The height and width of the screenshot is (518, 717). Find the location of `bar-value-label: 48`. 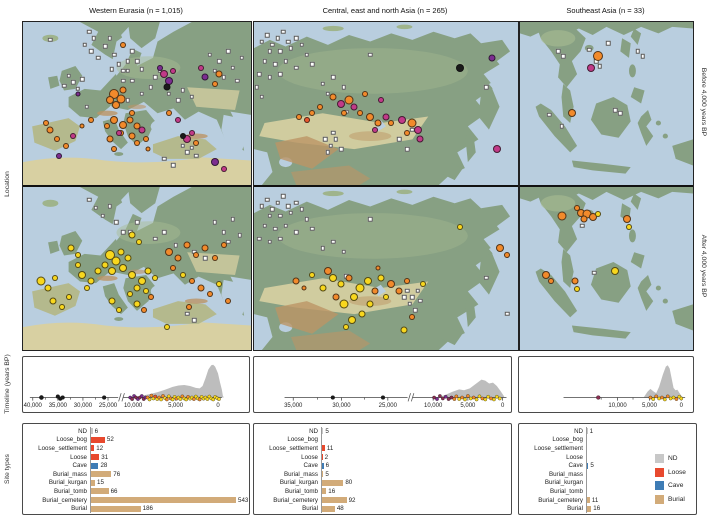

bar-value-label: 48 is located at coordinates (340, 509).